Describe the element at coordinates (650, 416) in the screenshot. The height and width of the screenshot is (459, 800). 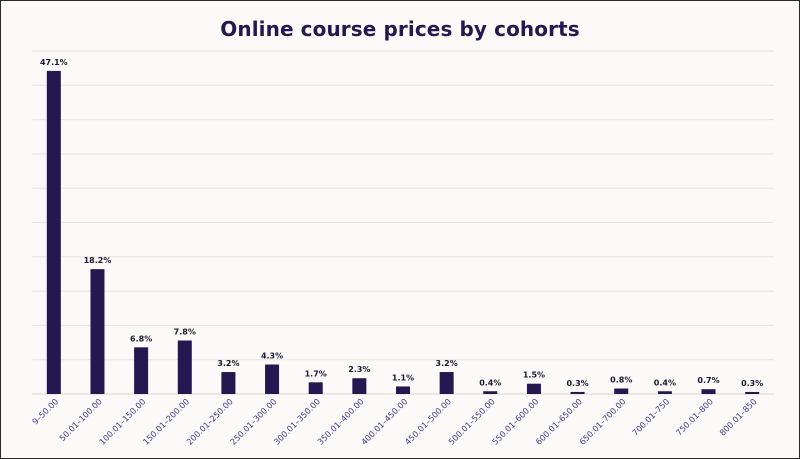
I see `x-tick-label: 700.01–750` at that location.